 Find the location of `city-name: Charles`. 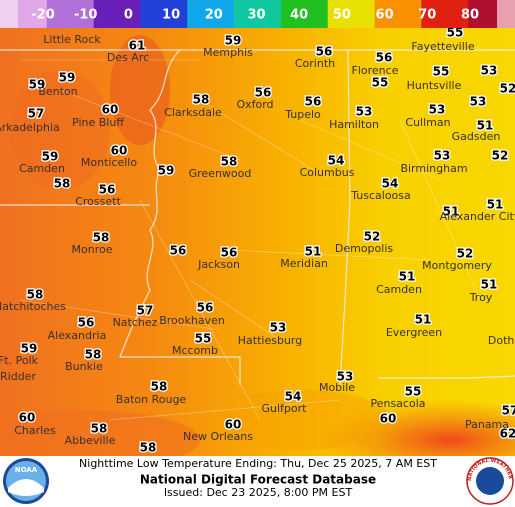

city-name: Charles is located at coordinates (35, 430).